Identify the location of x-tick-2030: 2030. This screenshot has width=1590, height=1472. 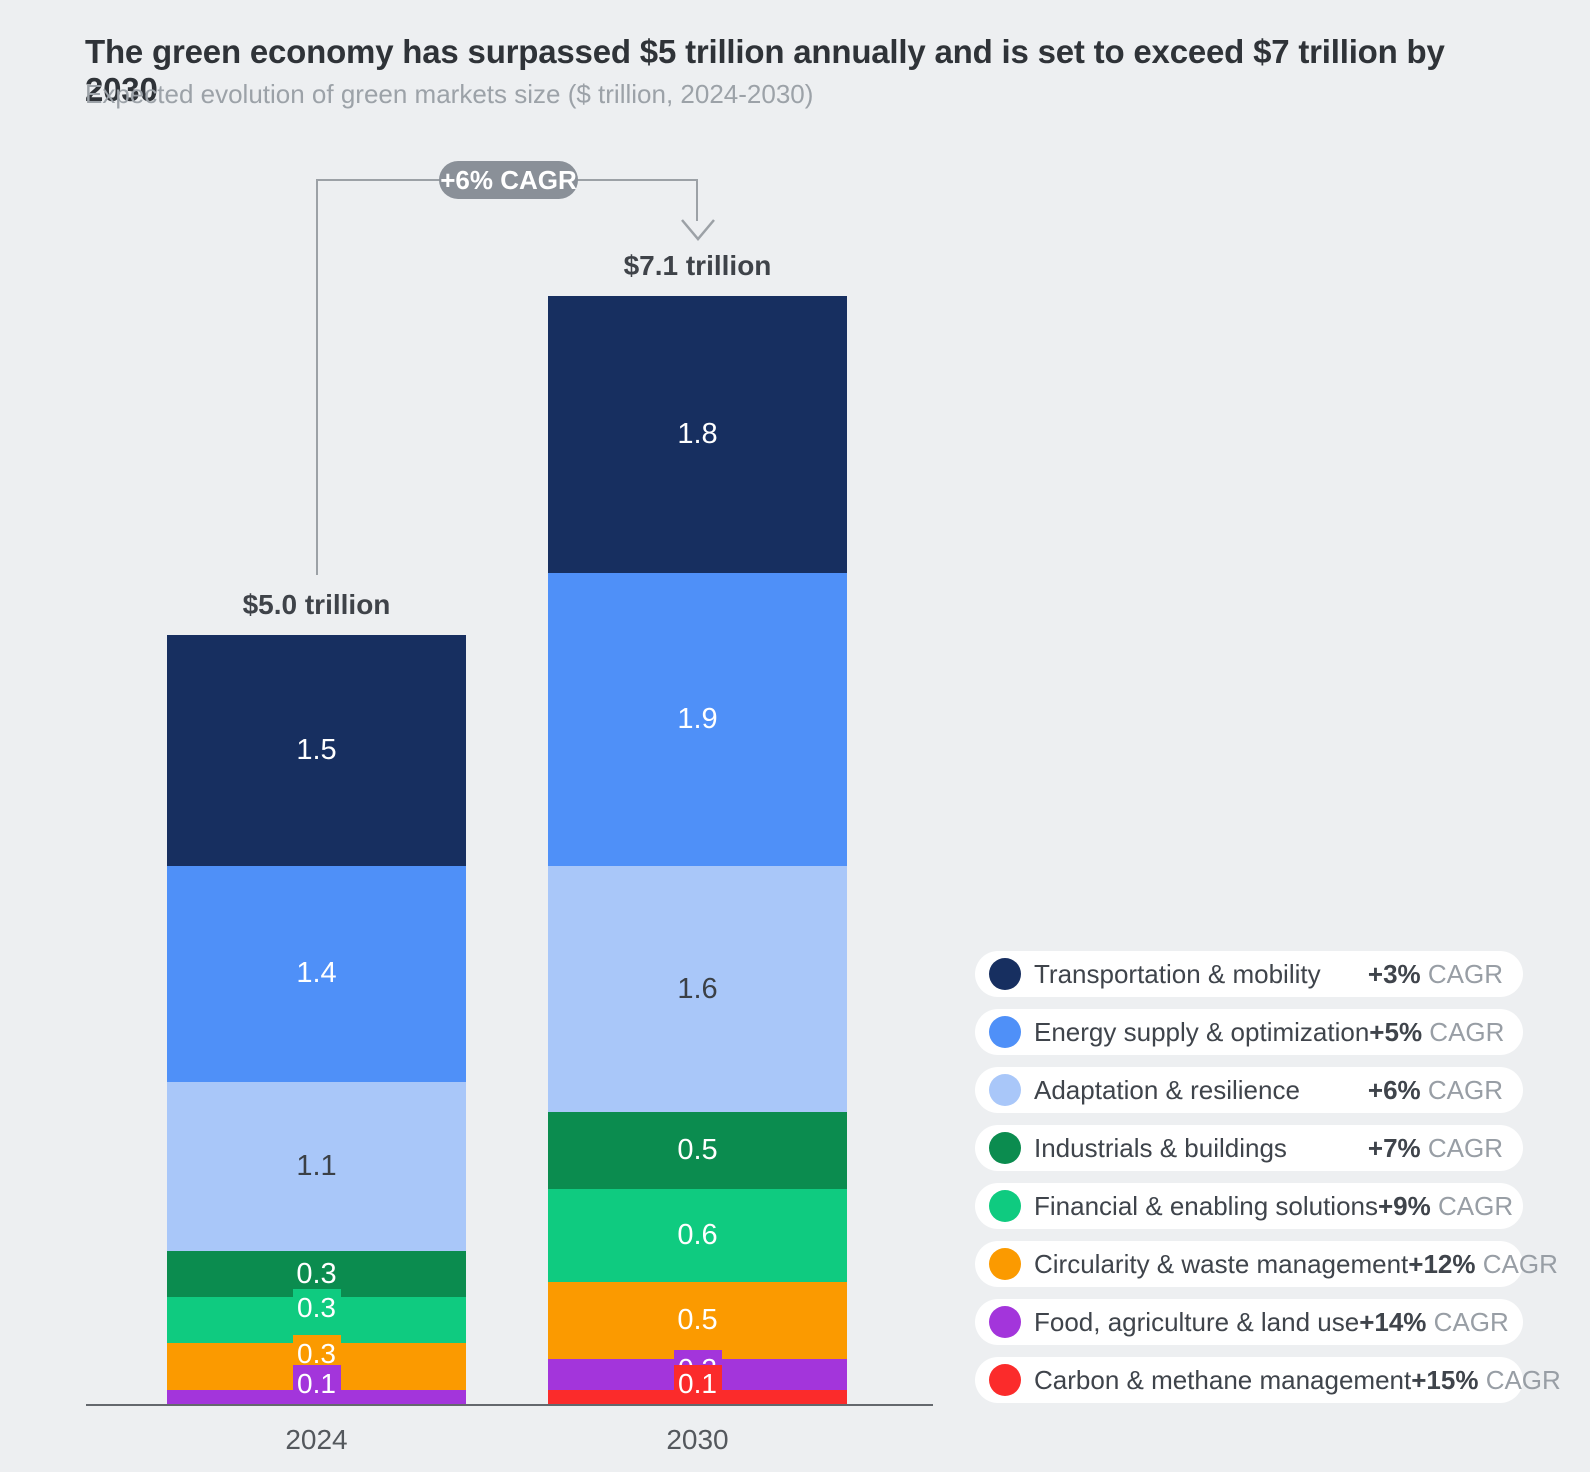
(697, 1439).